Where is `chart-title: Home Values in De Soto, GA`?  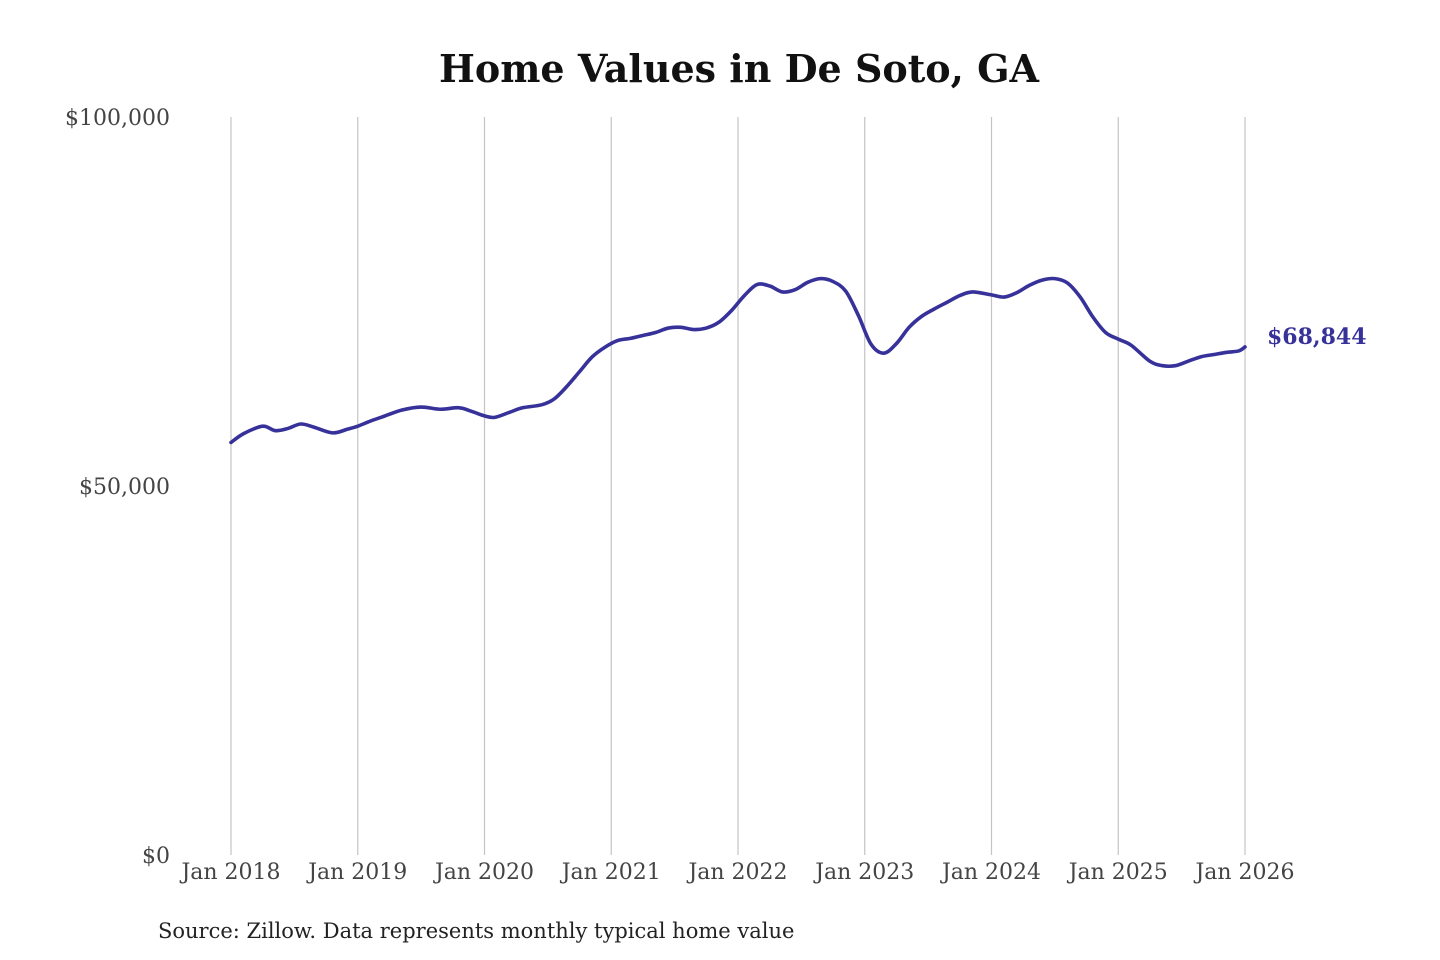 chart-title: Home Values in De Soto, GA is located at coordinates (739, 68).